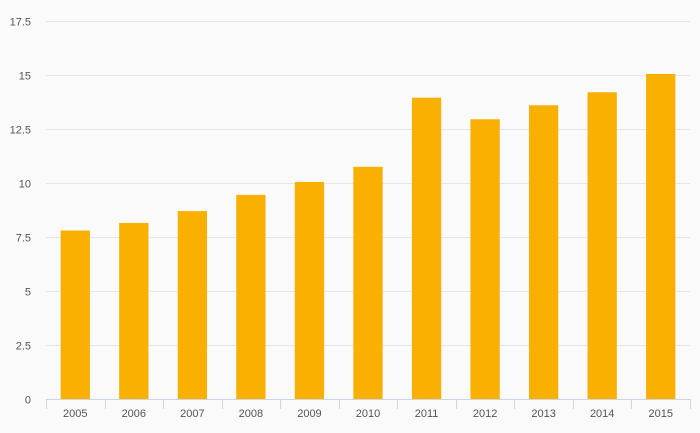 This screenshot has height=433, width=700. Describe the element at coordinates (134, 414) in the screenshot. I see `x-tick-label: 2006` at that location.